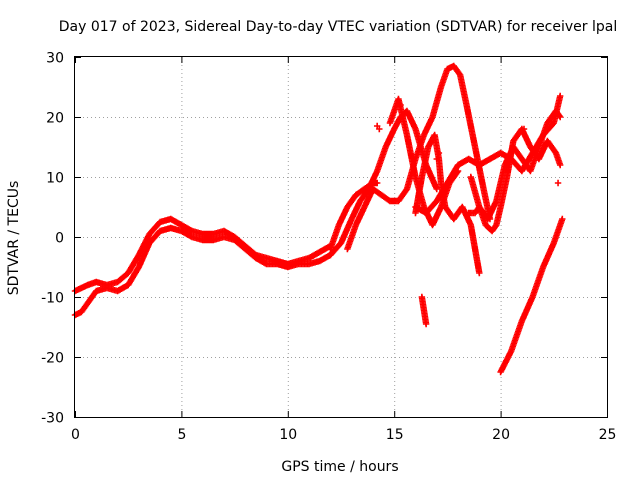  What do you see at coordinates (14, 238) in the screenshot?
I see `y-axis-label: SDTVAR / TECUs` at bounding box center [14, 238].